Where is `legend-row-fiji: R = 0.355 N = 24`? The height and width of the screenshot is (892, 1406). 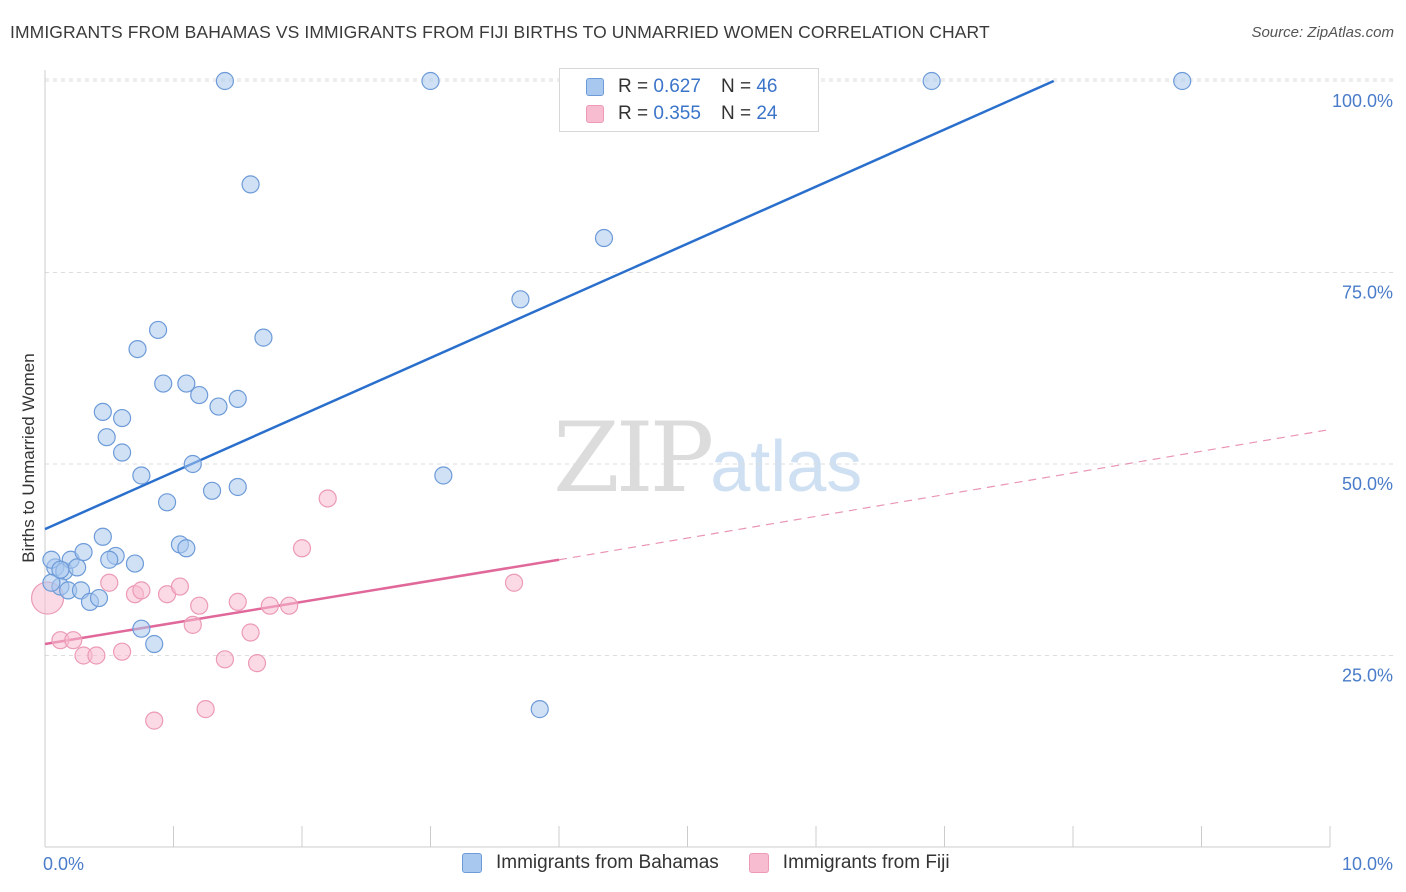
legend-row-fiji: R = 0.355 N = 24 is located at coordinates (681, 114).